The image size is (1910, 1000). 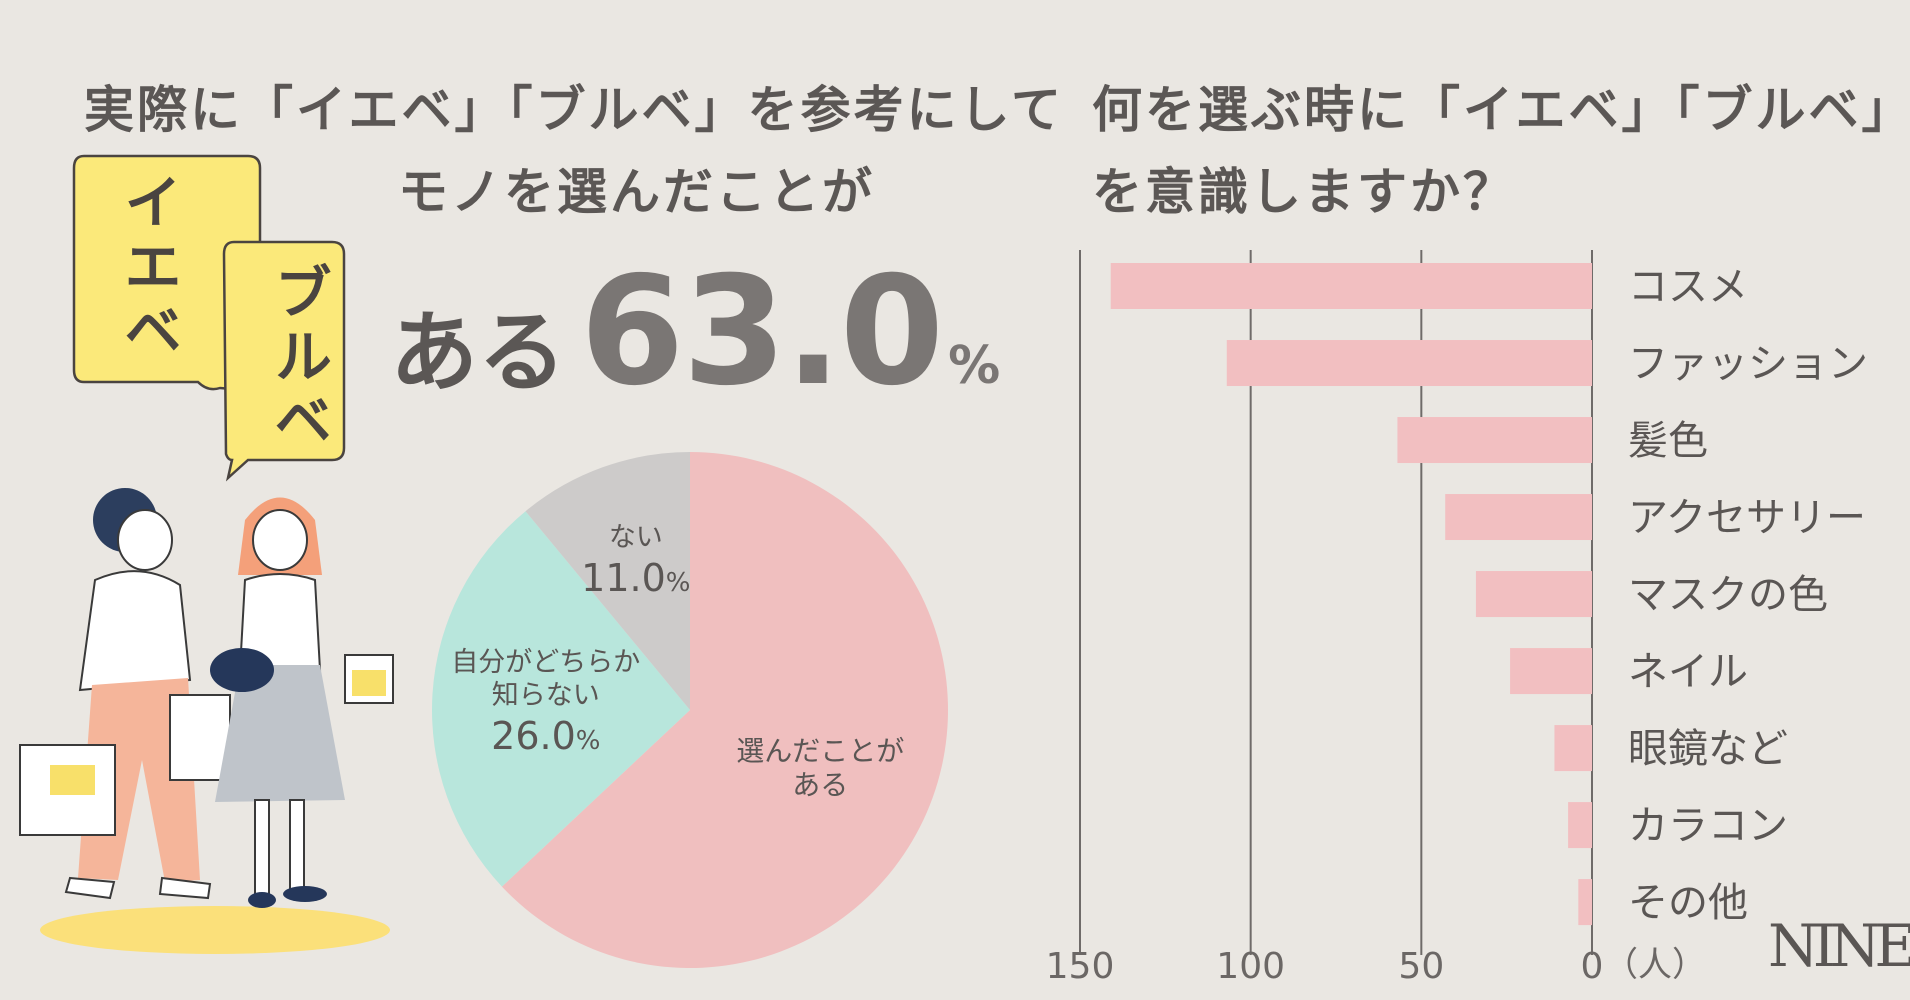 What do you see at coordinates (200, 737) in the screenshot?
I see `woman1-bag-right` at bounding box center [200, 737].